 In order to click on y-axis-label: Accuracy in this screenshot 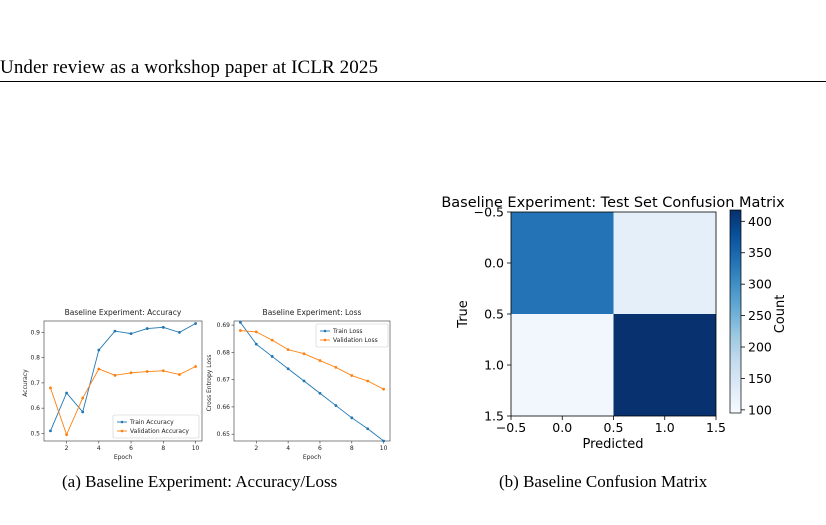, I will do `click(25, 383)`.